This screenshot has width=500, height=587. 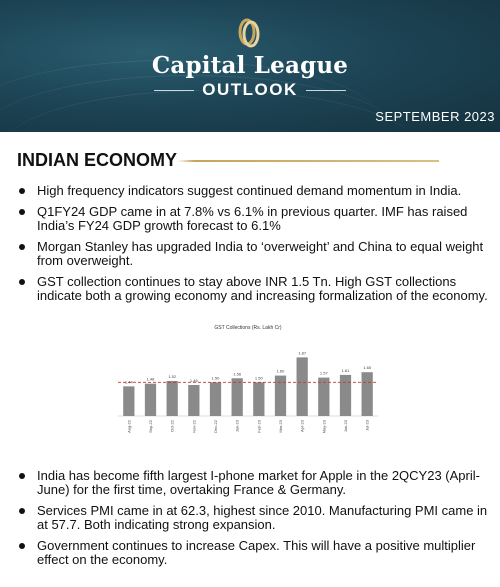 I want to click on data-label: 1.44, so click(x=129, y=381).